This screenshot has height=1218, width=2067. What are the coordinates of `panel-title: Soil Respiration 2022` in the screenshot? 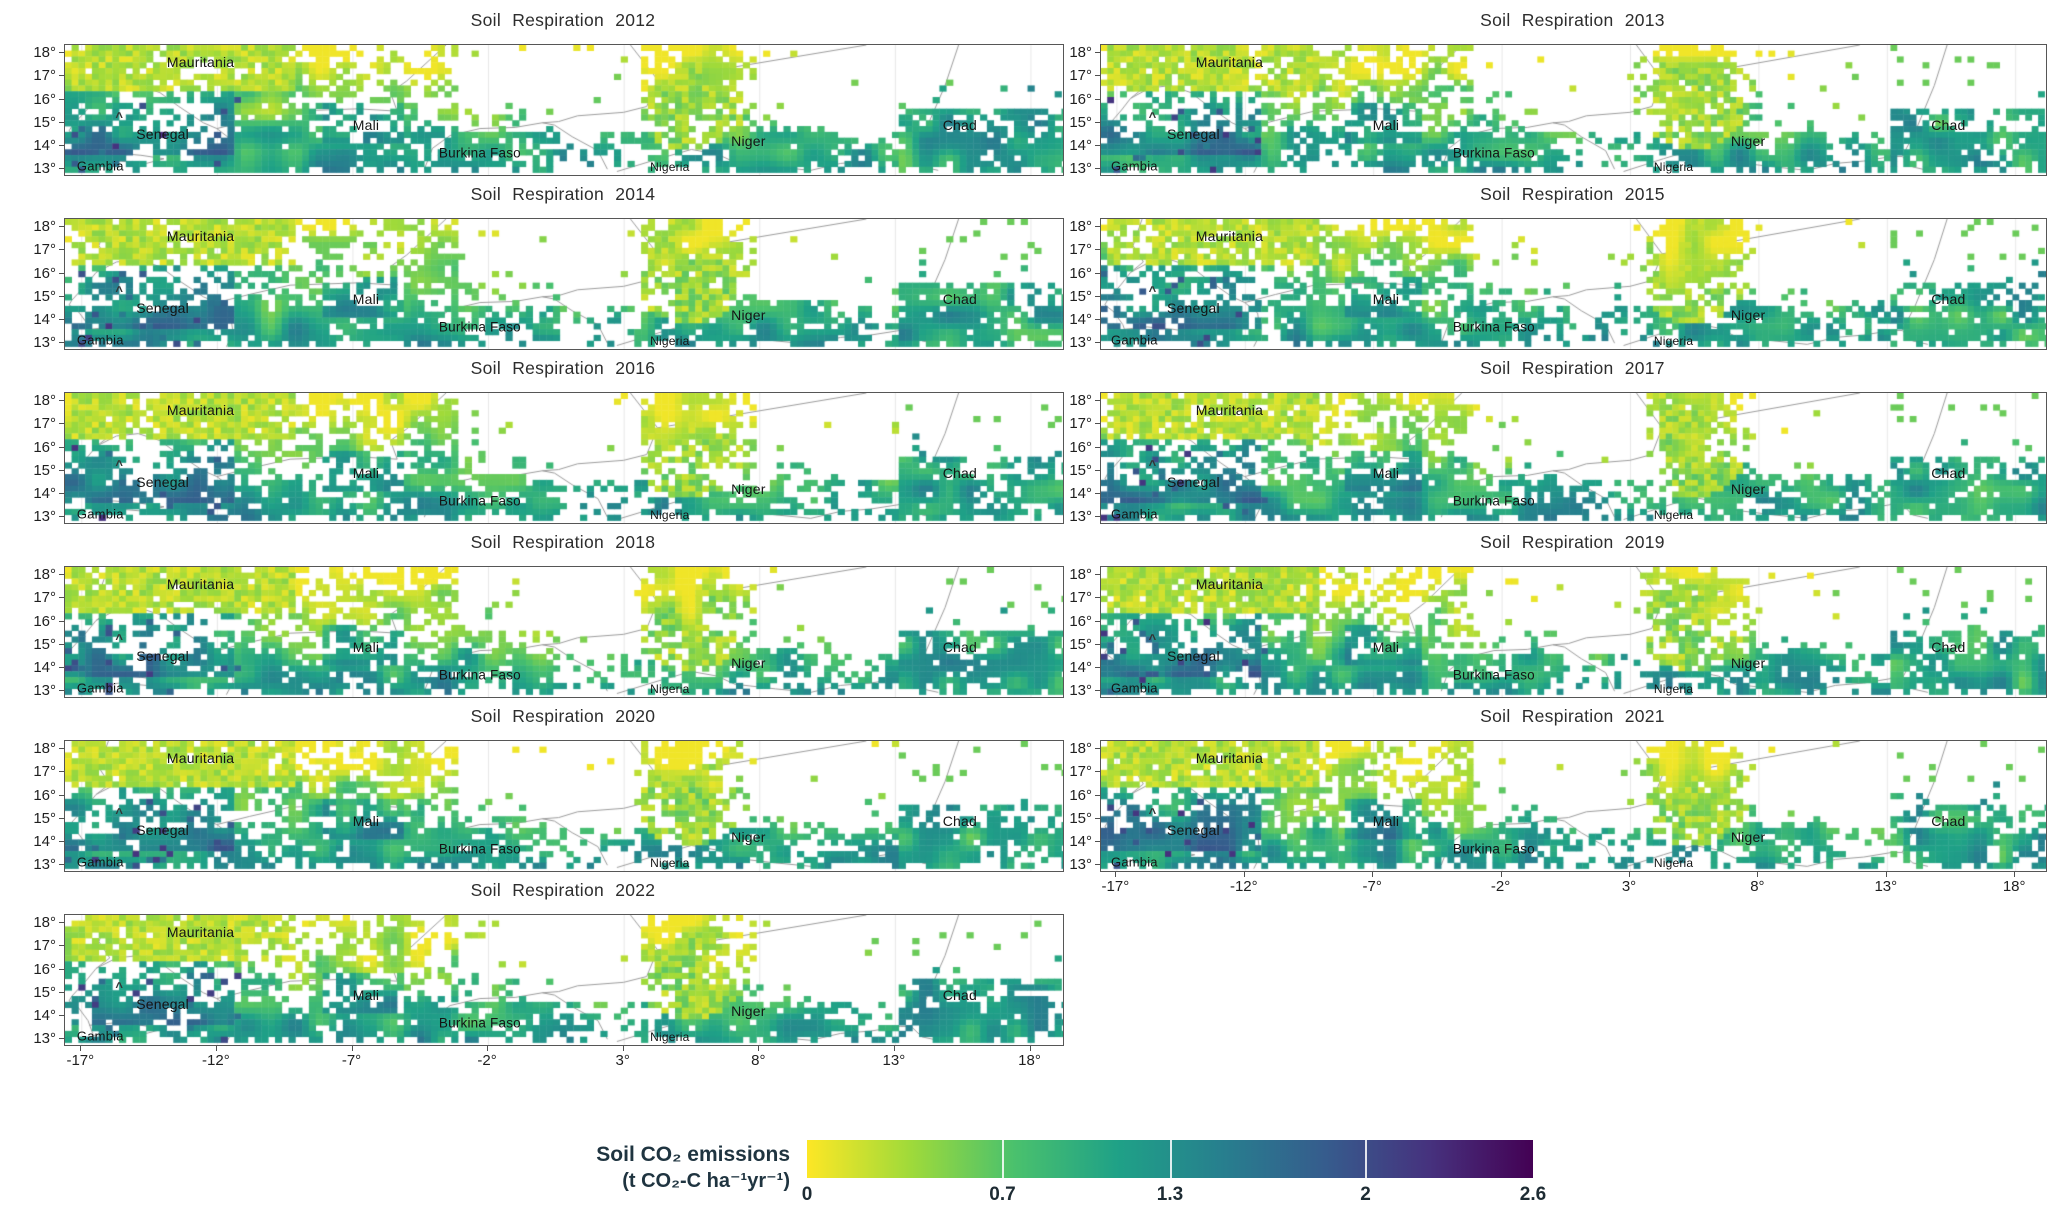 It's located at (563, 890).